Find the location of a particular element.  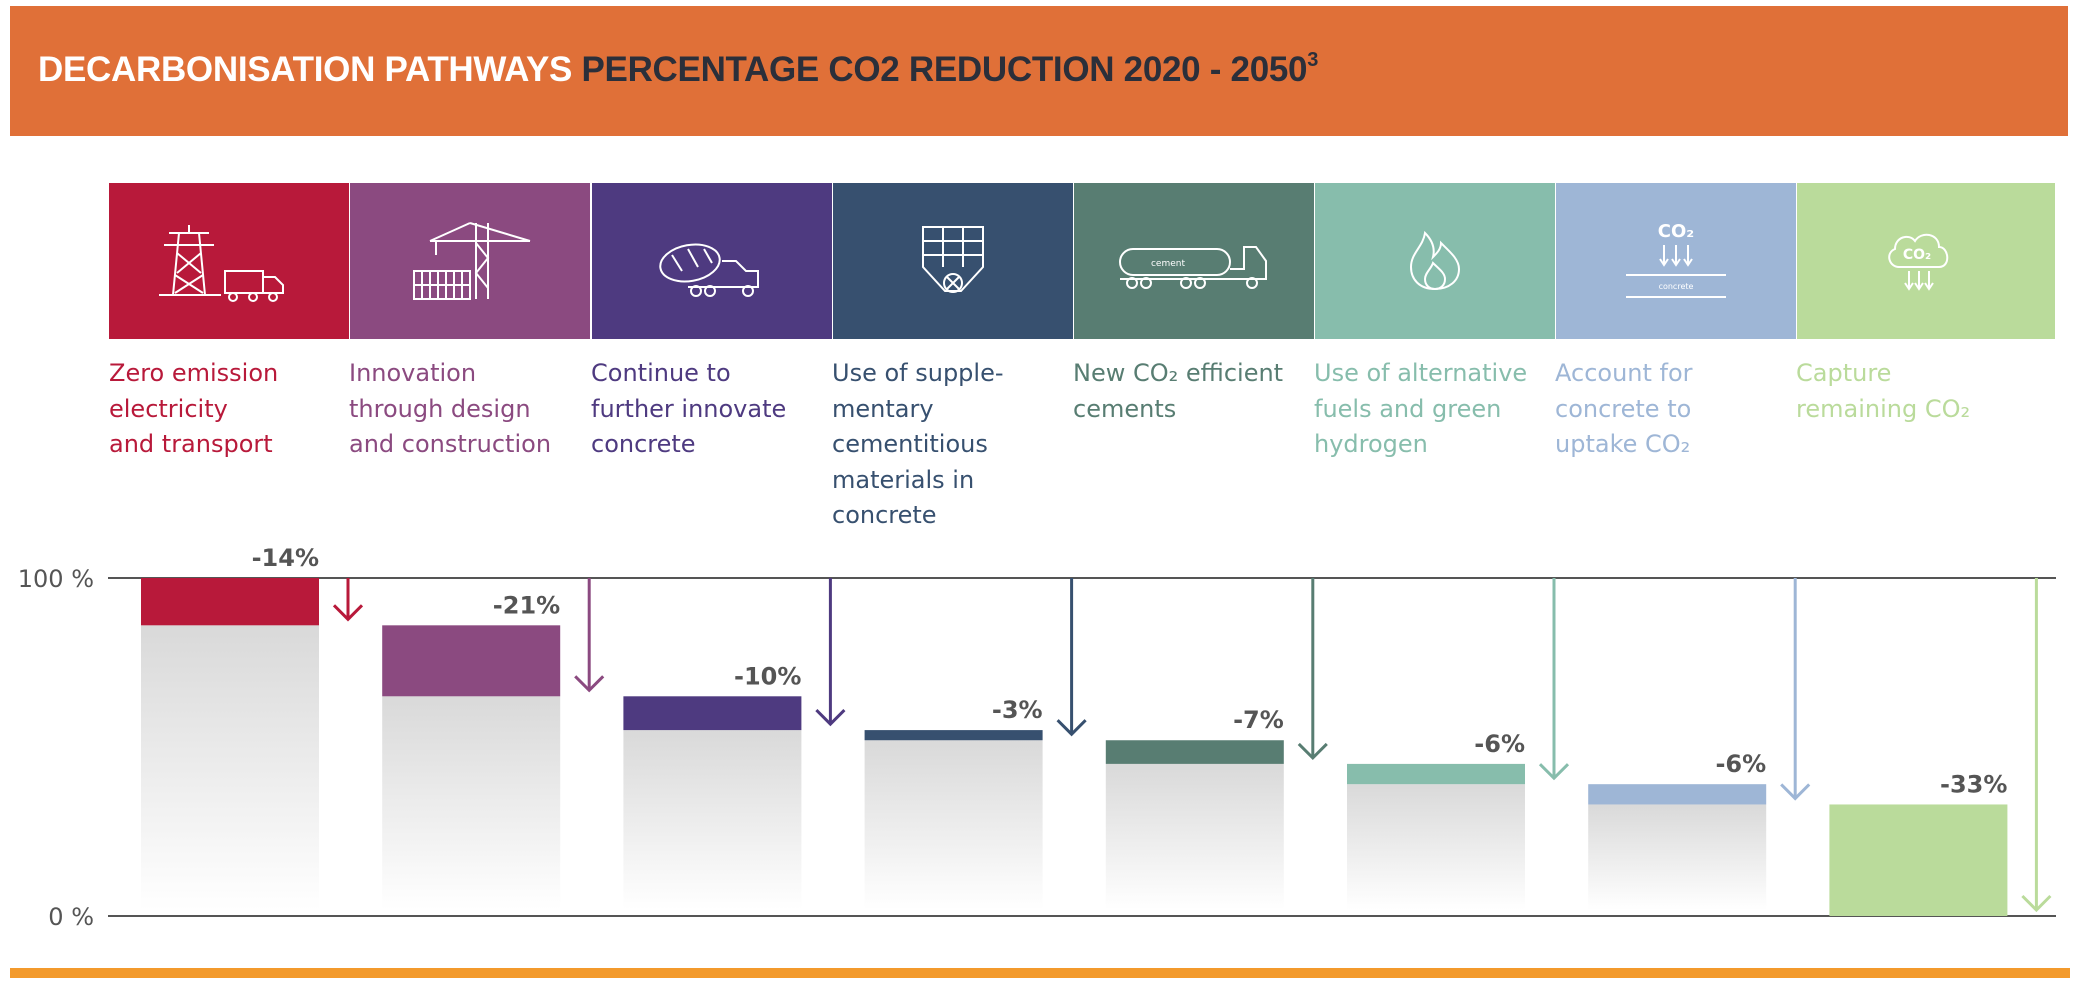

caption-line: remaining CO₂ is located at coordinates (1883, 408).